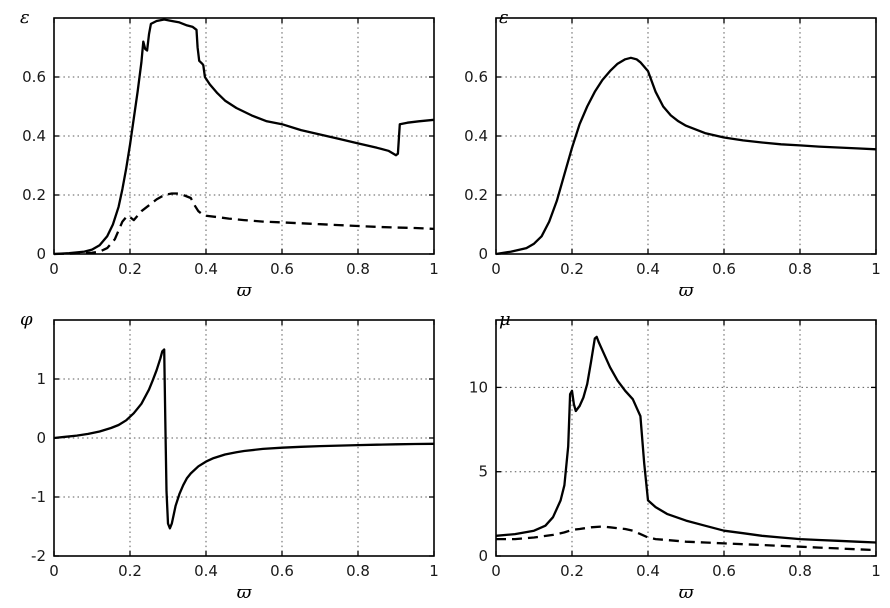 This screenshot has width=890, height=608. What do you see at coordinates (505, 319) in the screenshot?
I see `y-axis-label: μ` at bounding box center [505, 319].